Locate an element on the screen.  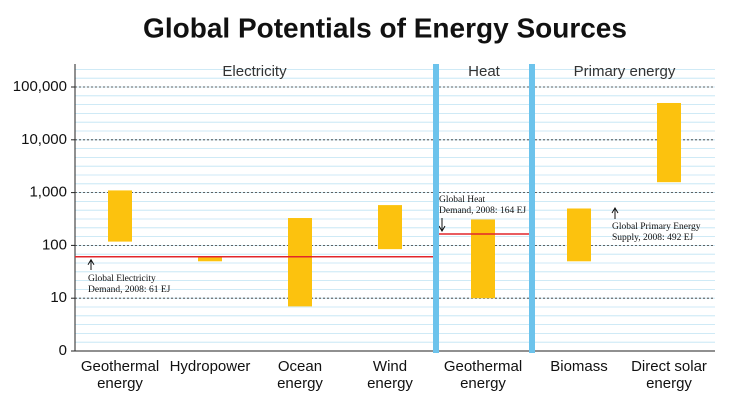
y-tick-label: 1,000 is located at coordinates (48, 192).